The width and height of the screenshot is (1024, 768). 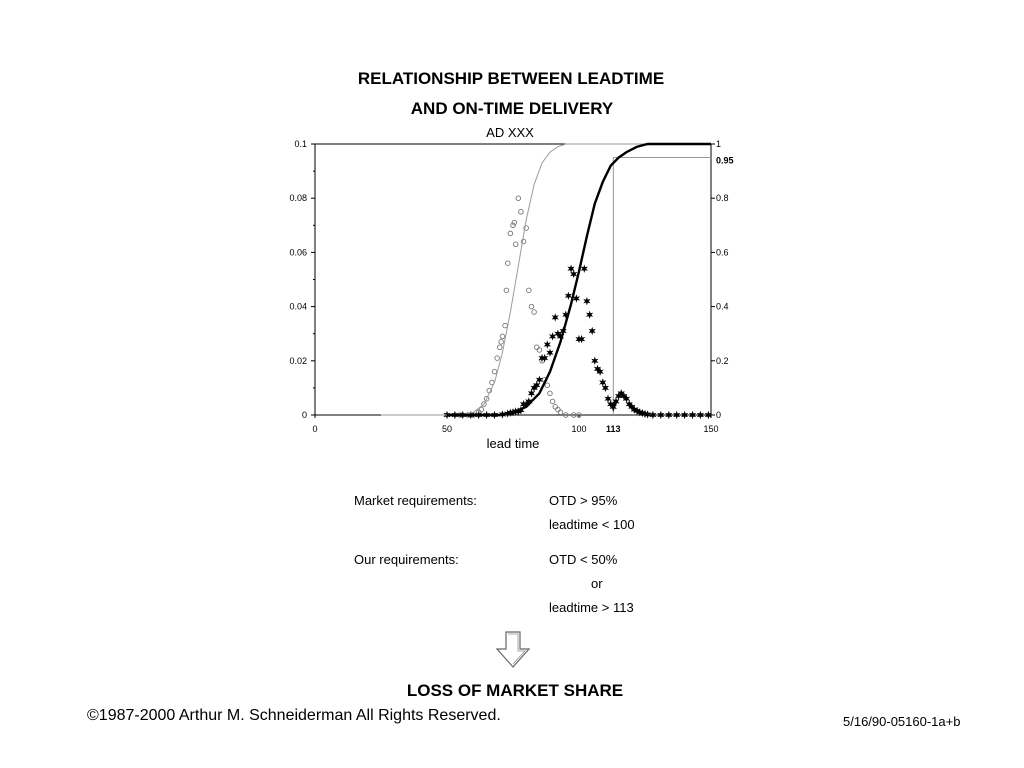 I want to click on conclusion: LOSS OF MARKET SHARE, so click(x=515, y=690).